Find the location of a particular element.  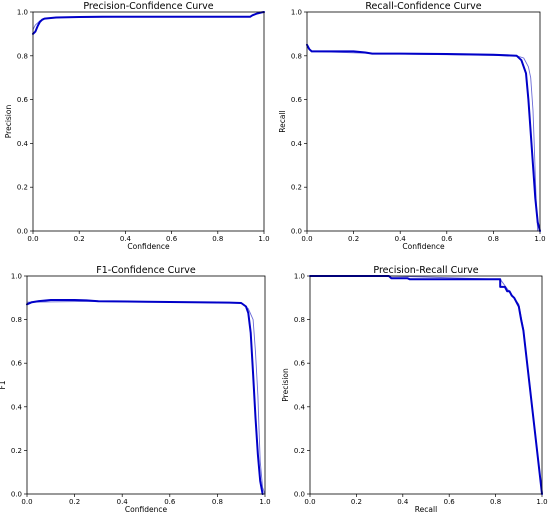

chart-title: F1-Confidence Curve is located at coordinates (146, 270).